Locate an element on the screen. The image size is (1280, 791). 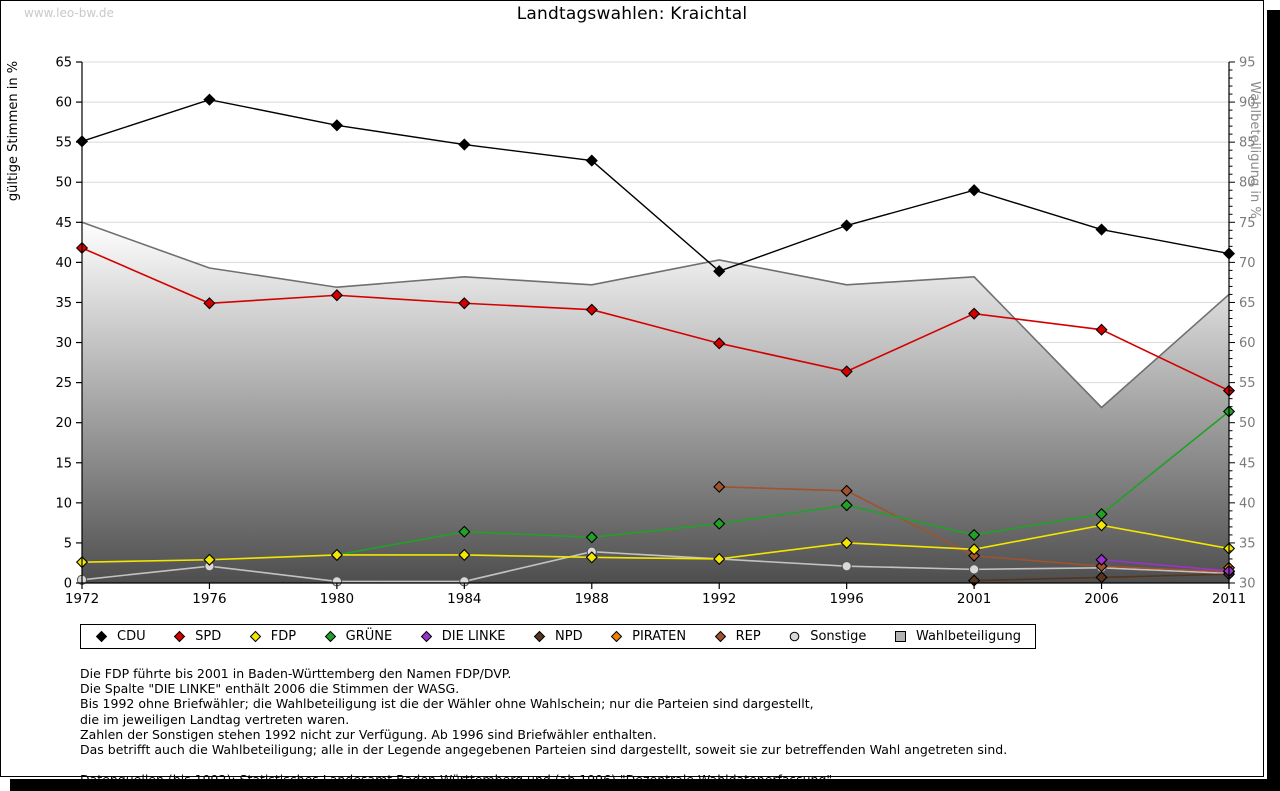
legend-label: PIRATEN is located at coordinates (659, 636).